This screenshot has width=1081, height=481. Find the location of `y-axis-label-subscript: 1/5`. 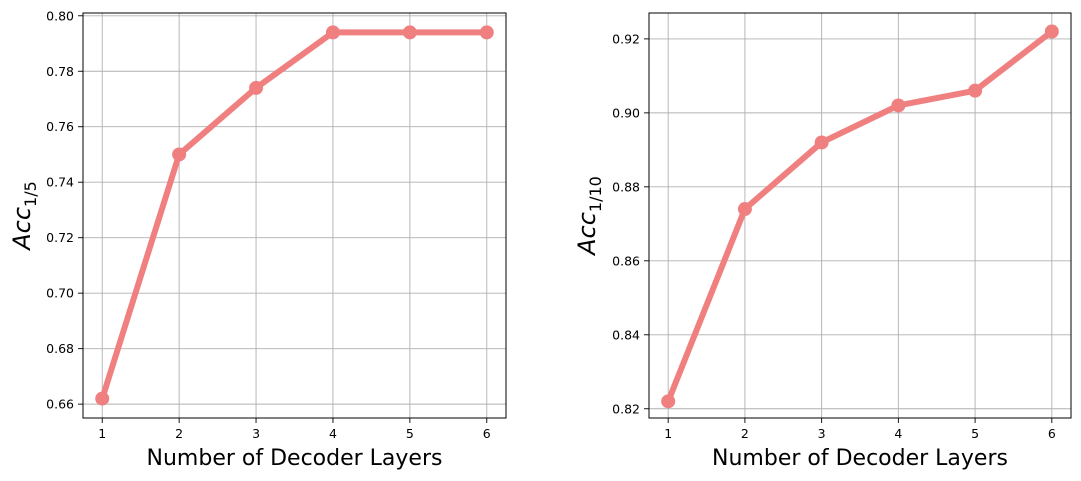

y-axis-label-subscript: 1/5 is located at coordinates (30, 194).